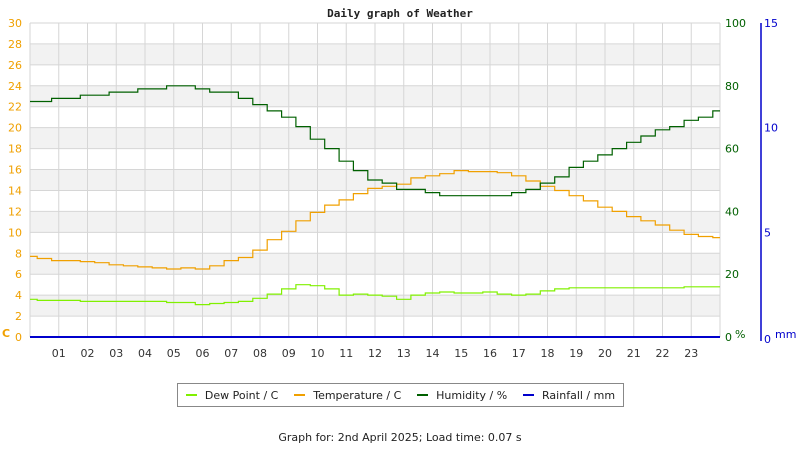 The image size is (800, 450). I want to click on x-axis-tick: 09, so click(289, 353).